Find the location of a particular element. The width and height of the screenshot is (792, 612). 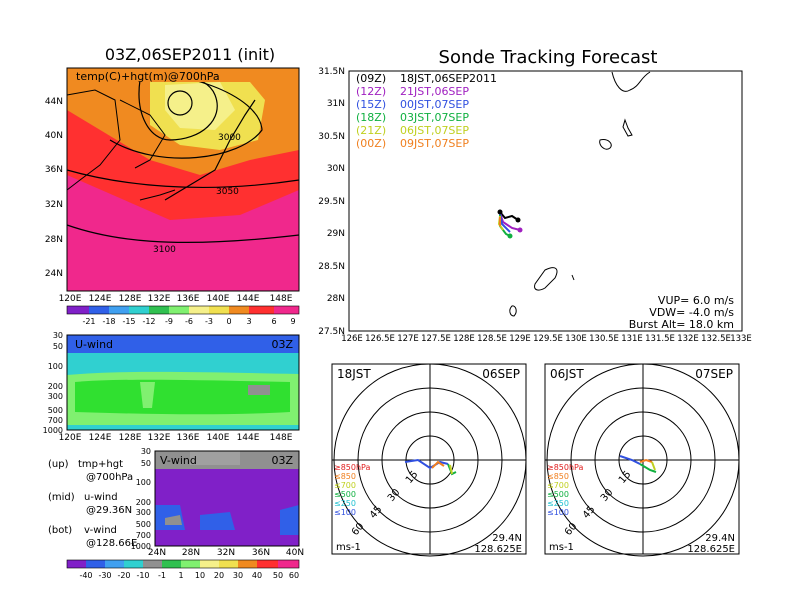

note-sub: @700hPa is located at coordinates (109, 477).